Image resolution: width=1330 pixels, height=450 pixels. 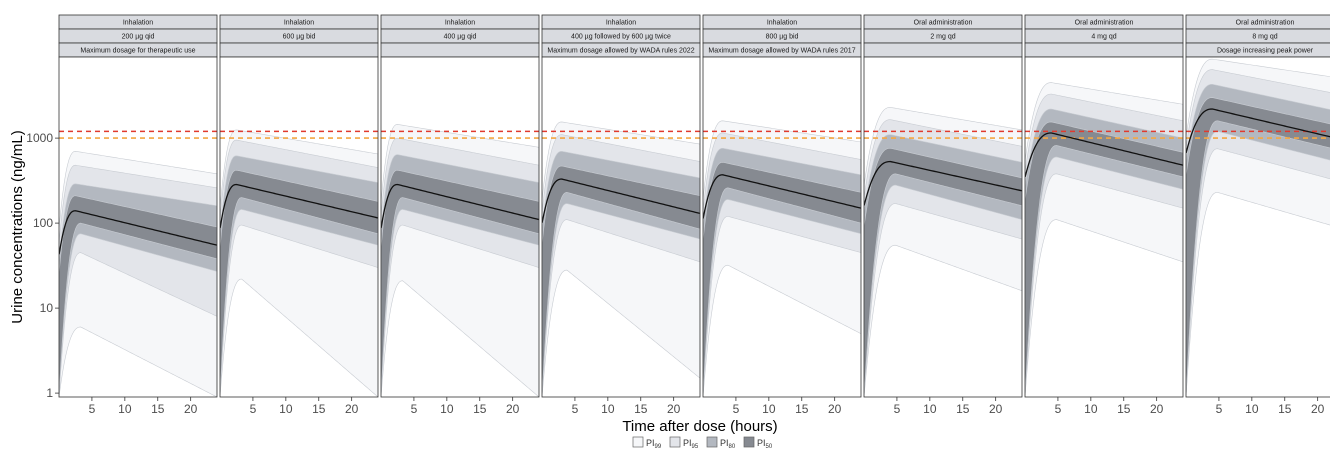 What do you see at coordinates (49, 393) in the screenshot?
I see `y-tick-label: 1` at bounding box center [49, 393].